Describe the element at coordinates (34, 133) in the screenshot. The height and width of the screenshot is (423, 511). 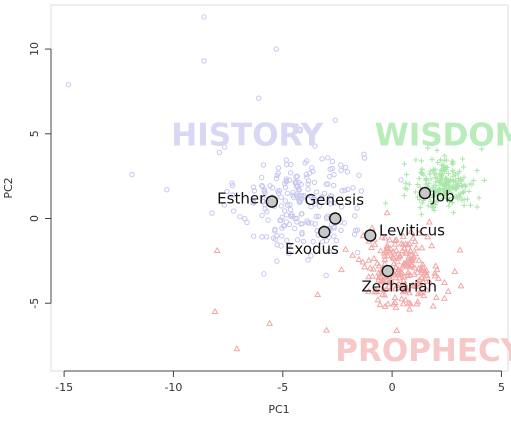
I see `y-tick-label: 5` at that location.